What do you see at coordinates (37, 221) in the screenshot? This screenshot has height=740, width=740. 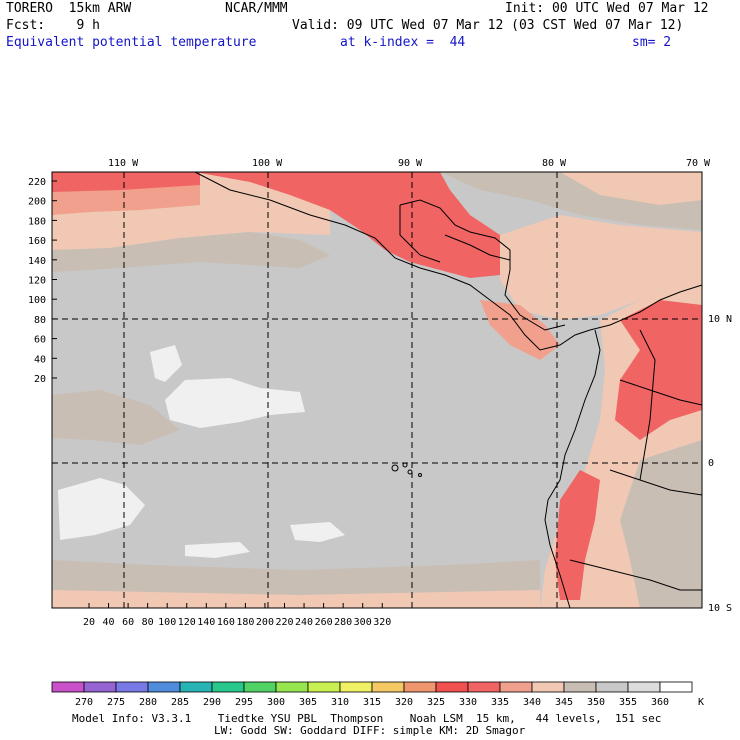 I see `y-tick-label: 180` at bounding box center [37, 221].